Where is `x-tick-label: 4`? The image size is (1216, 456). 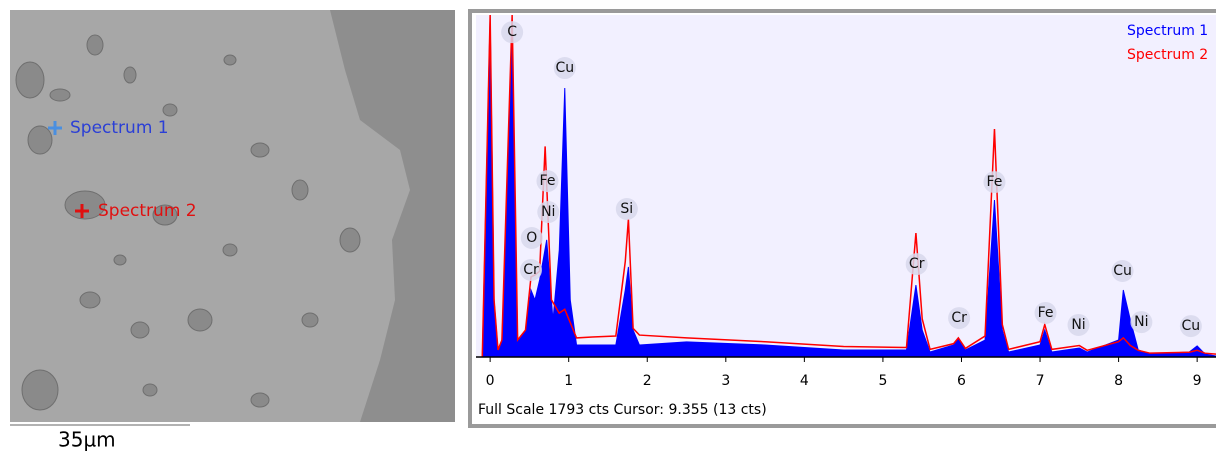
x-tick-label: 4 is located at coordinates (804, 381).